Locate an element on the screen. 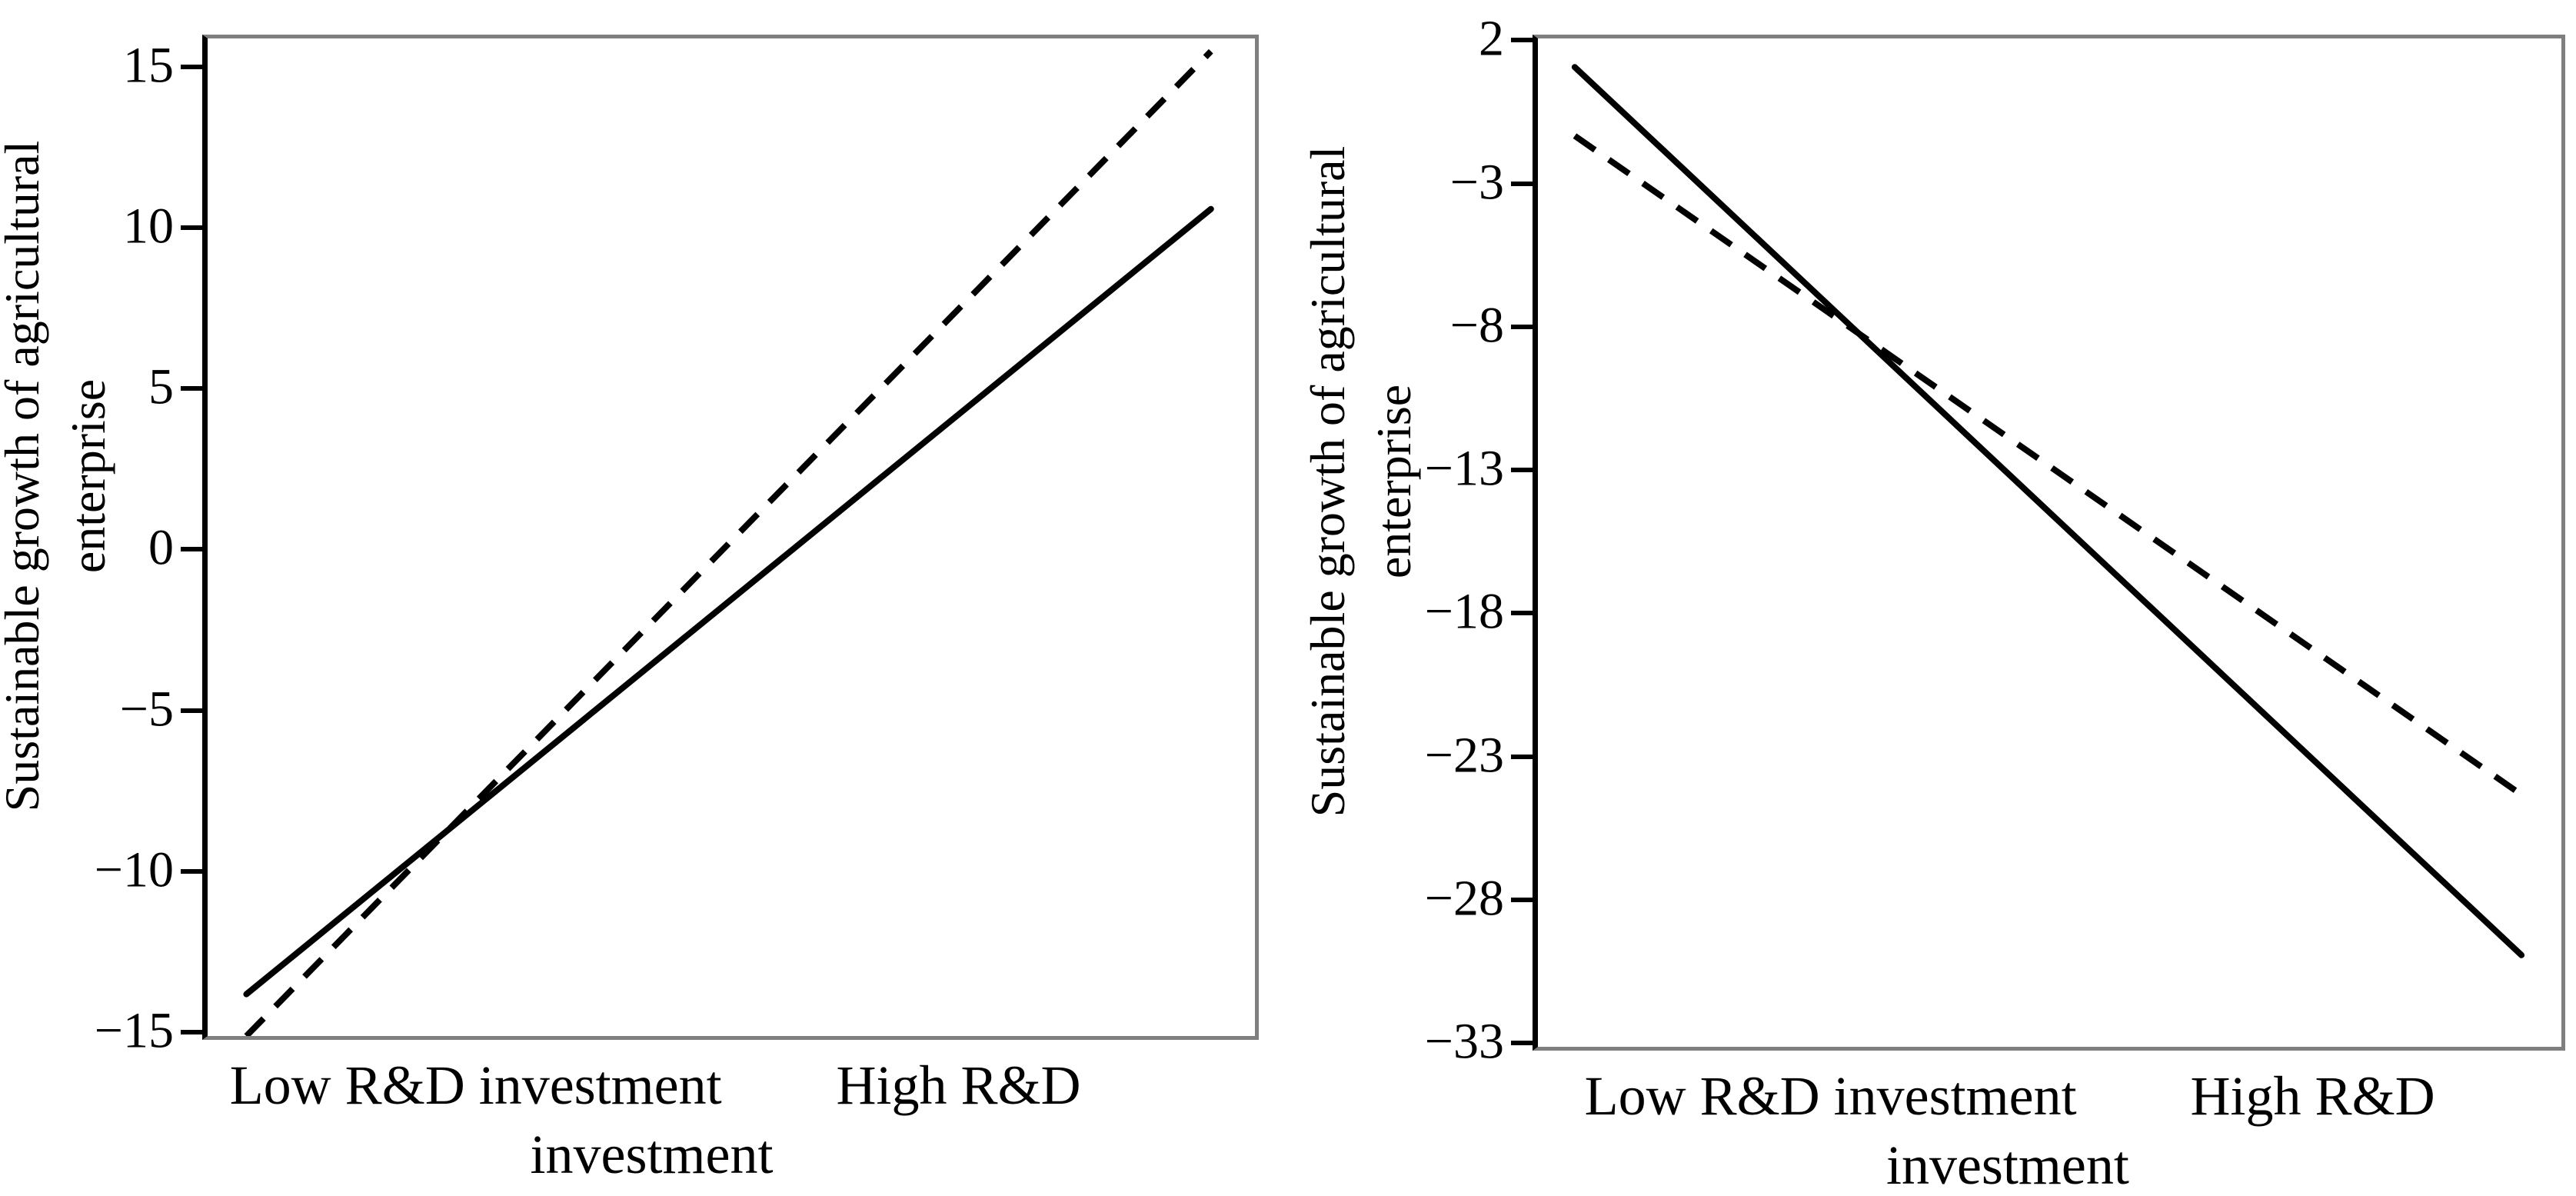  y-tick-label: −8 is located at coordinates (1476, 325).